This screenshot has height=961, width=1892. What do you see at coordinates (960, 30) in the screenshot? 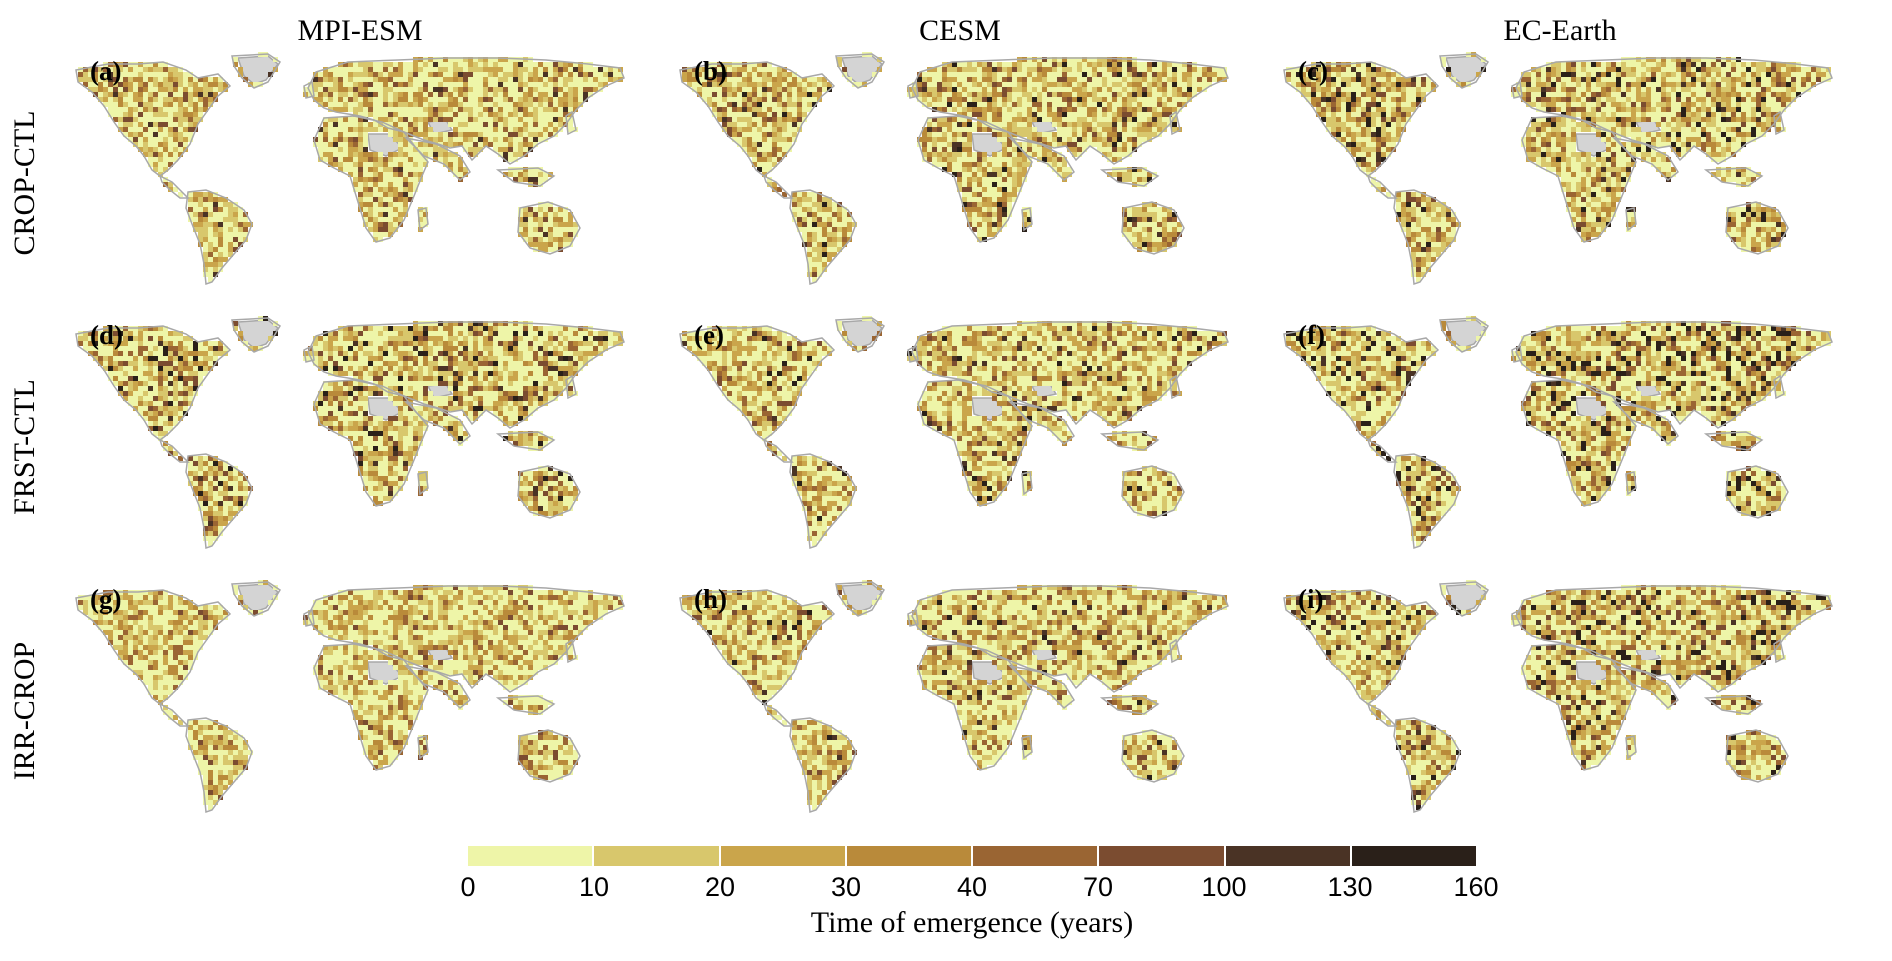
I see `column-title-cesm: CESM` at bounding box center [960, 30].